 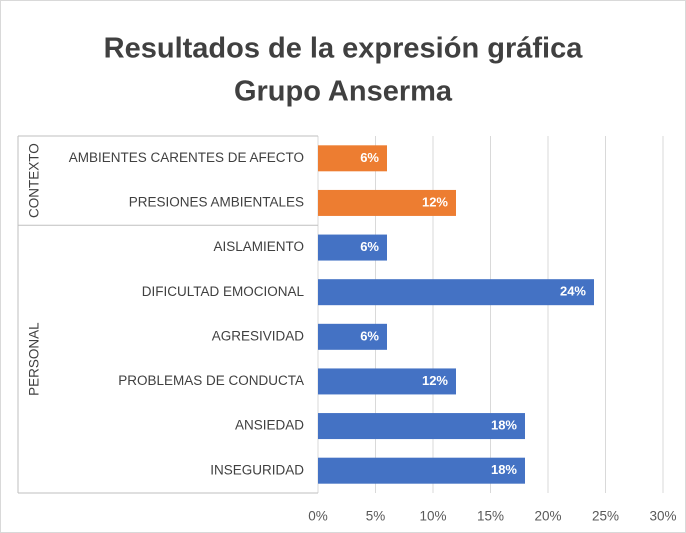 I want to click on x-tick-label: 5%, so click(x=376, y=516).